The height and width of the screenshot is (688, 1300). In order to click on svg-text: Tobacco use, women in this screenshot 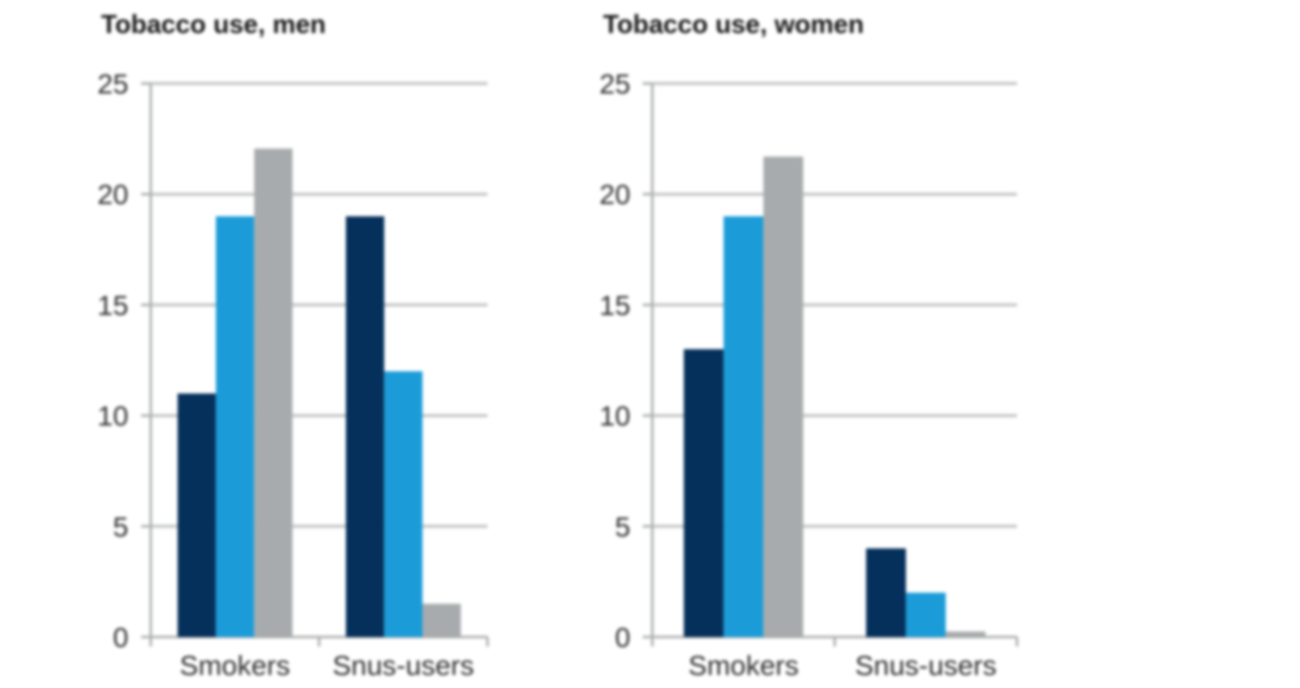, I will do `click(733, 24)`.